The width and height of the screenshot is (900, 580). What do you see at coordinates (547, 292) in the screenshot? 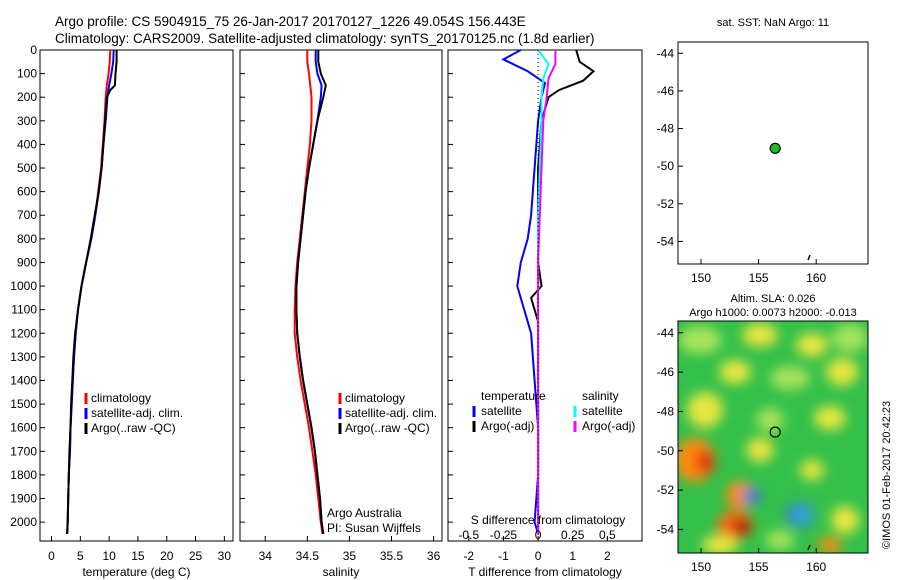
I see `series-salinity-argo-adj-` at bounding box center [547, 292].